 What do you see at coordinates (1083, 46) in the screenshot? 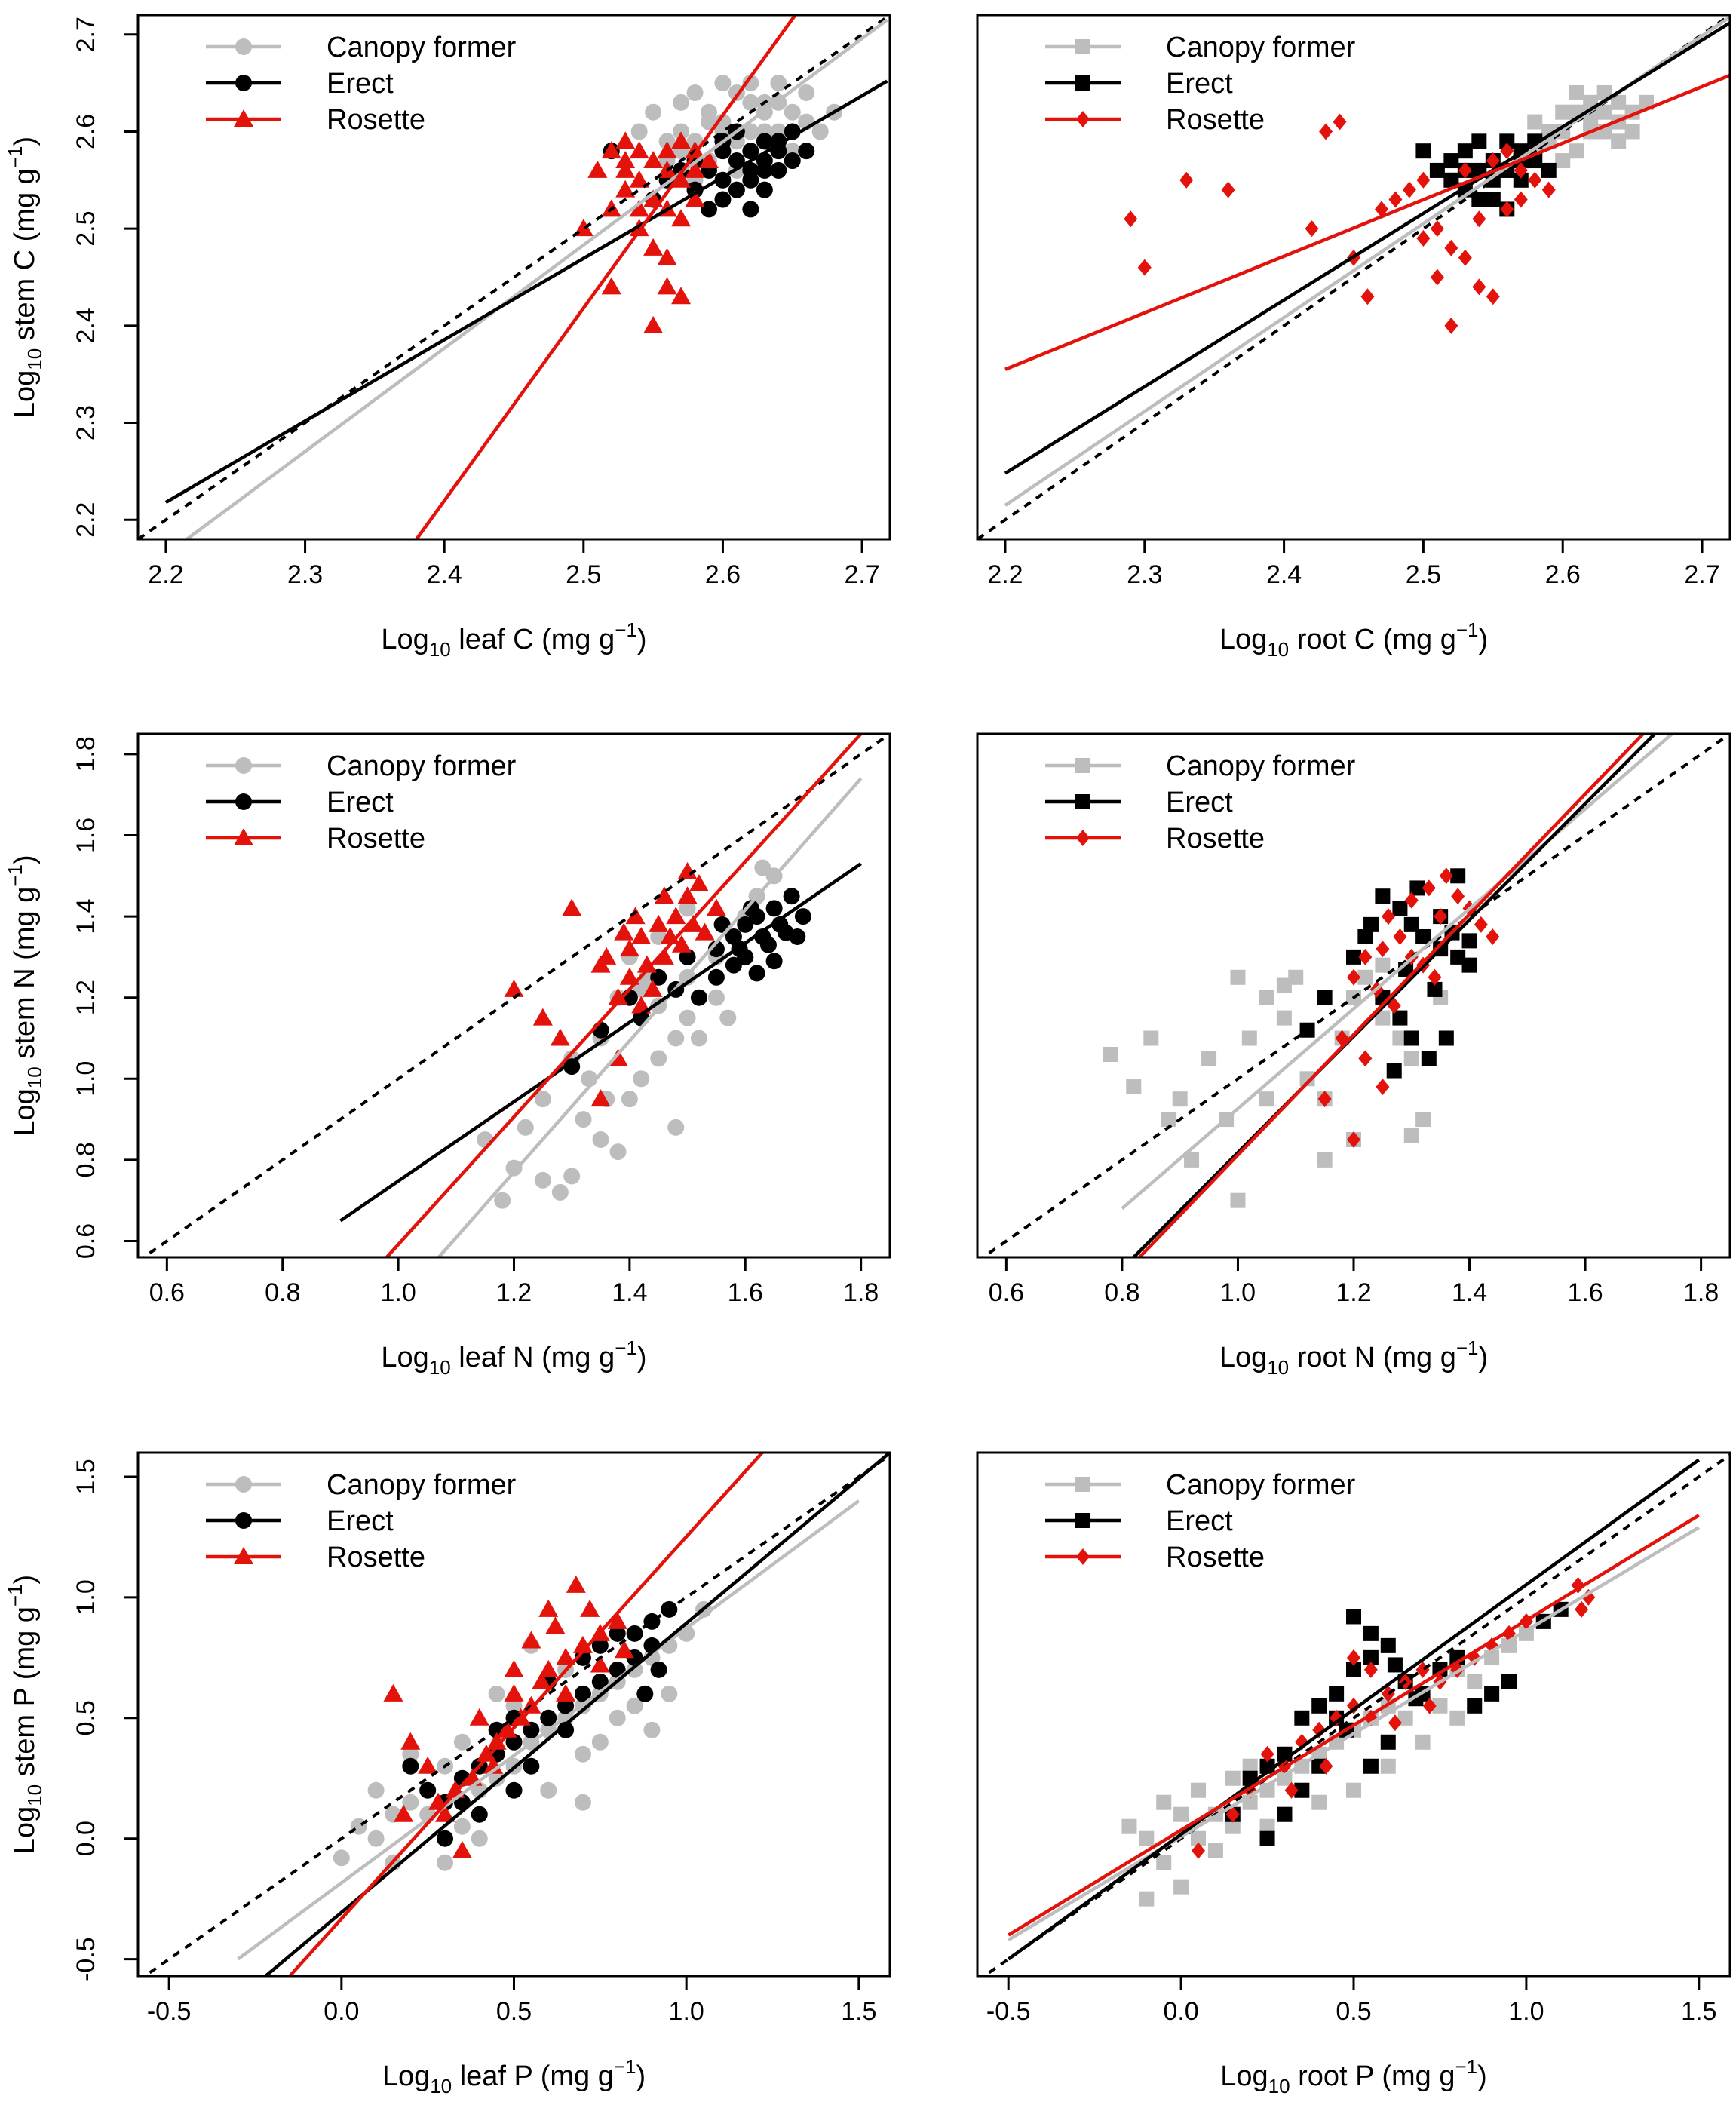
I see `legend-marker-canopy-former` at bounding box center [1083, 46].